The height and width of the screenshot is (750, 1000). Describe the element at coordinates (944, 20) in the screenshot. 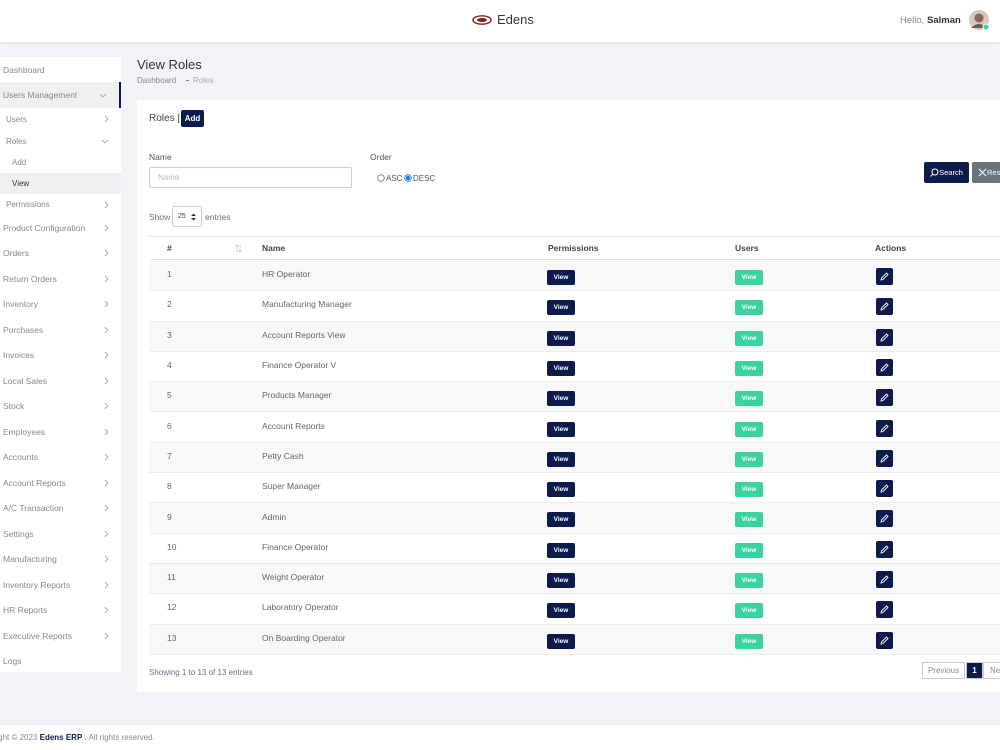

I see `user-name: Salman` at that location.